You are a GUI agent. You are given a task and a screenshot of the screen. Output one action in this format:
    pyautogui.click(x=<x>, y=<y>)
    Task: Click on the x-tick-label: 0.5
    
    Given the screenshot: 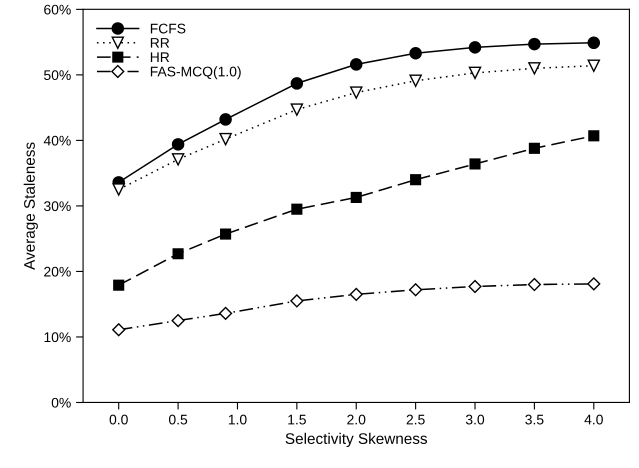 What is the action you would take?
    pyautogui.click(x=178, y=419)
    